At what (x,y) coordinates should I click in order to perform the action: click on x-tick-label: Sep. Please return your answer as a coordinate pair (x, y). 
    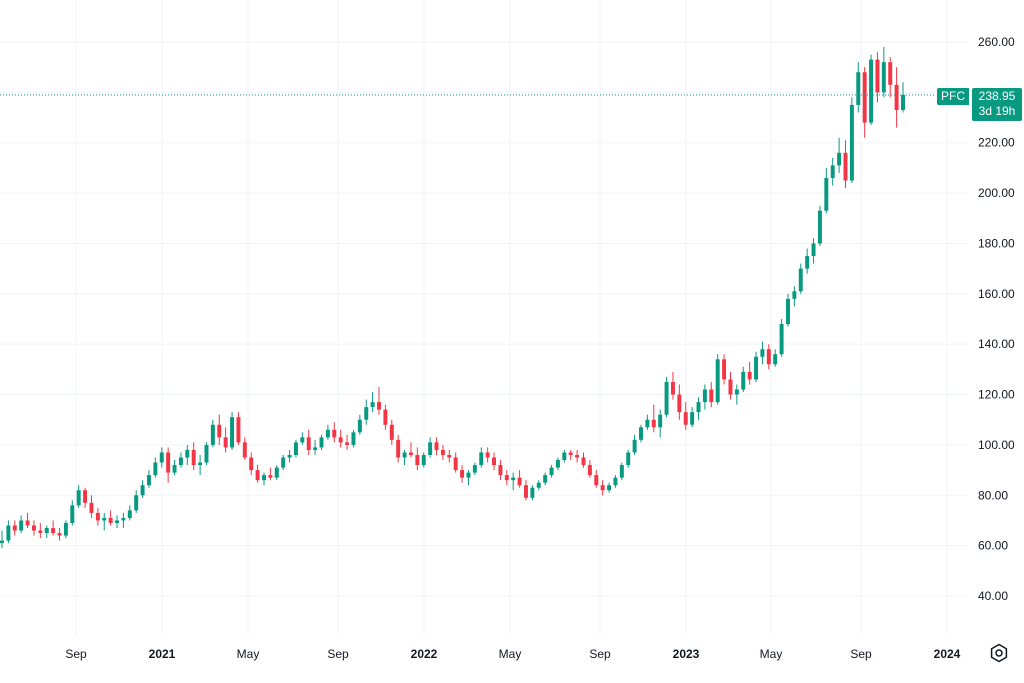
    Looking at the image, I should click on (338, 654).